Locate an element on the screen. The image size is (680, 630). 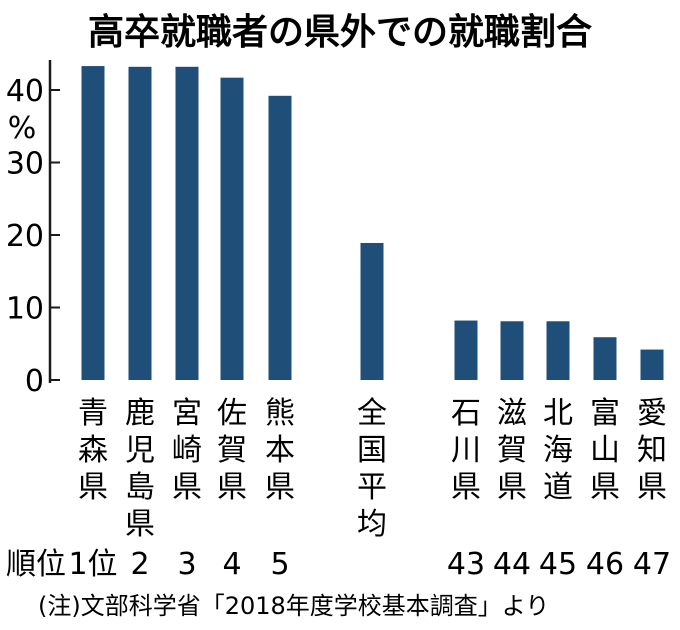
y-tick-label: 40 is located at coordinates (25, 91).